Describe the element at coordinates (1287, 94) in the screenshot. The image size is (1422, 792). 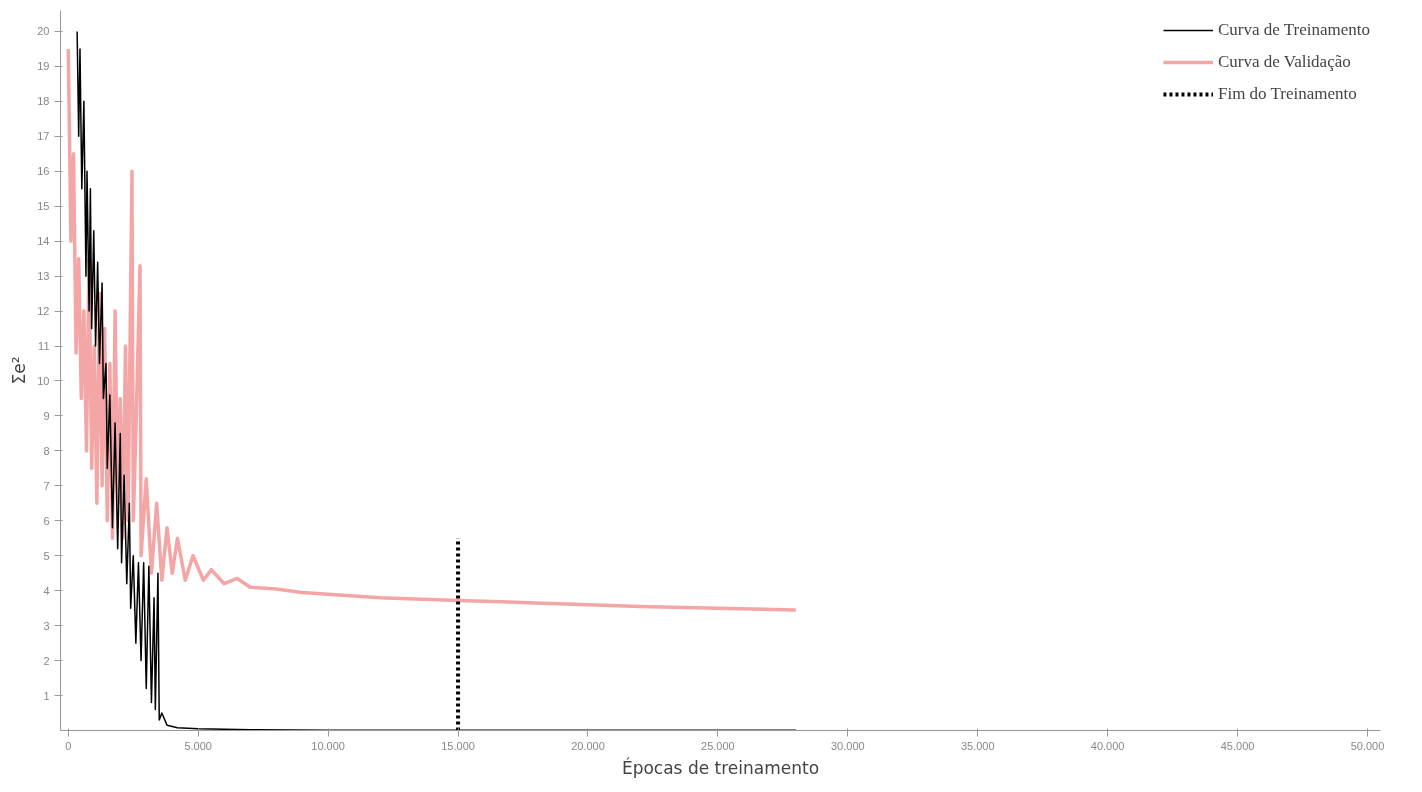
I see `legend-label: Fim do Treinamento` at that location.